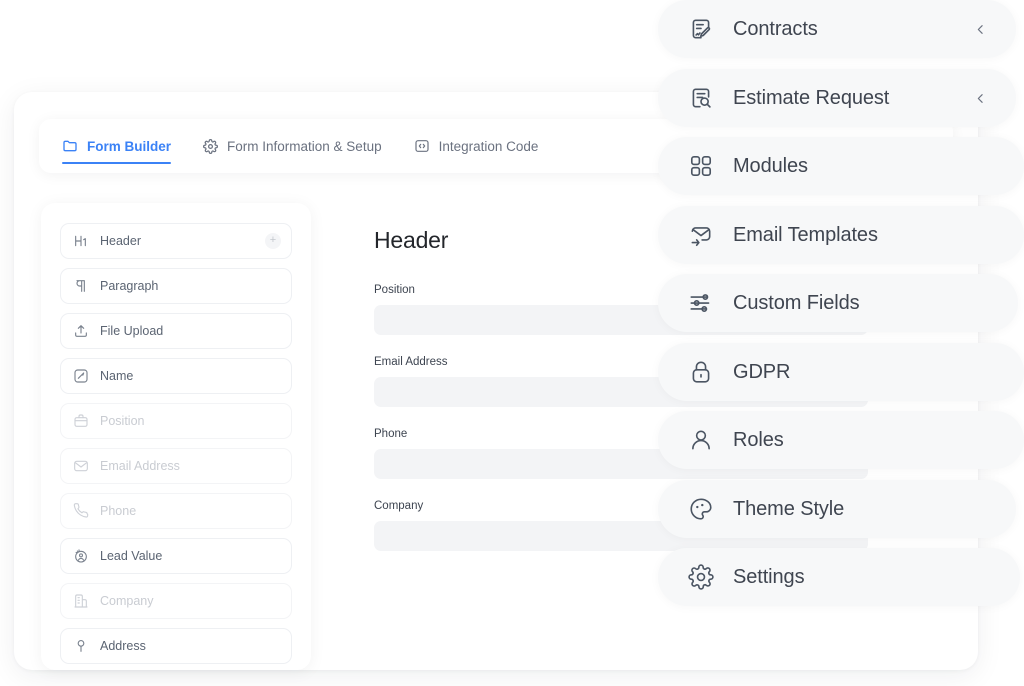 The image size is (1024, 686). Describe the element at coordinates (399, 506) in the screenshot. I see `field-label: Company` at that location.